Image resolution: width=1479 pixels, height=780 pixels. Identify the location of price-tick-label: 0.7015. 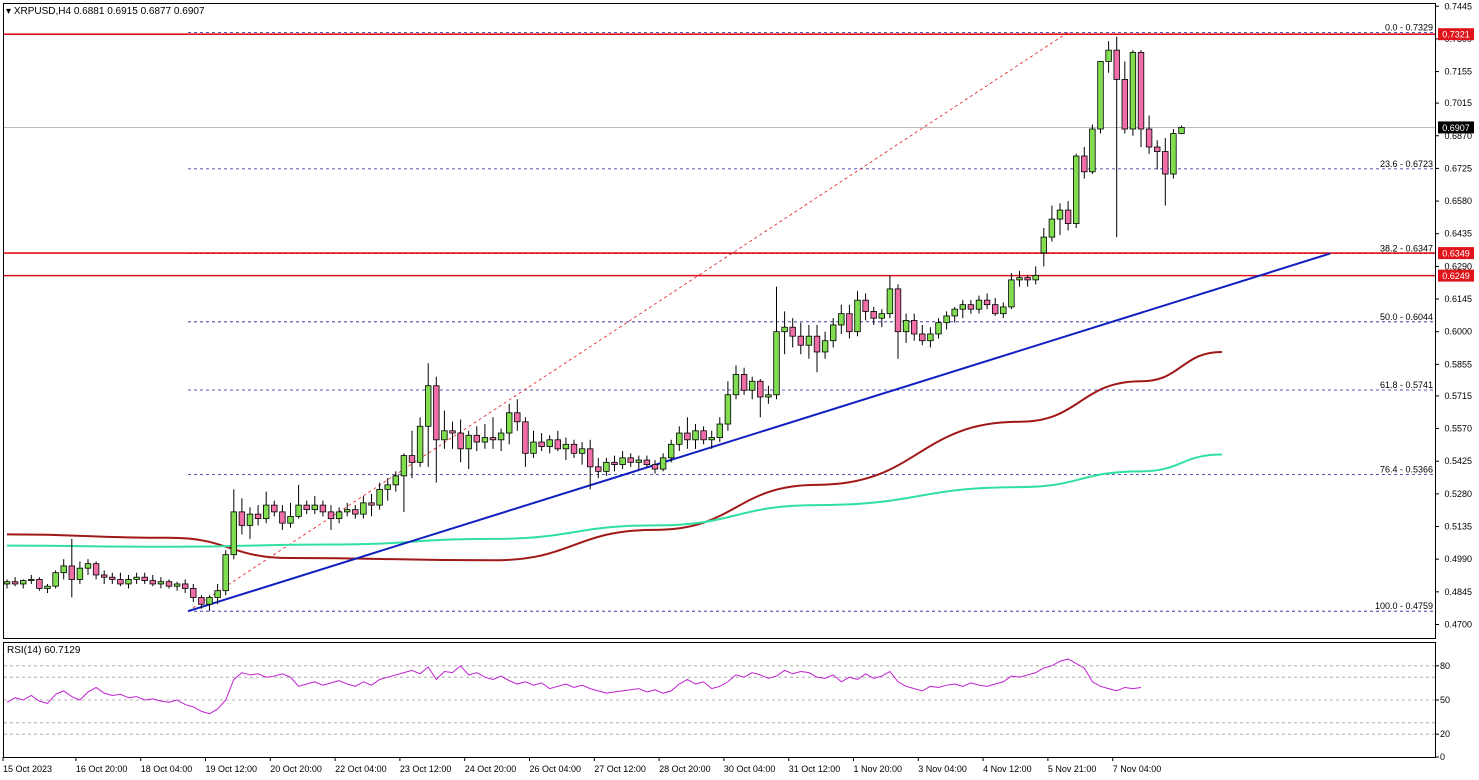
(1458, 103).